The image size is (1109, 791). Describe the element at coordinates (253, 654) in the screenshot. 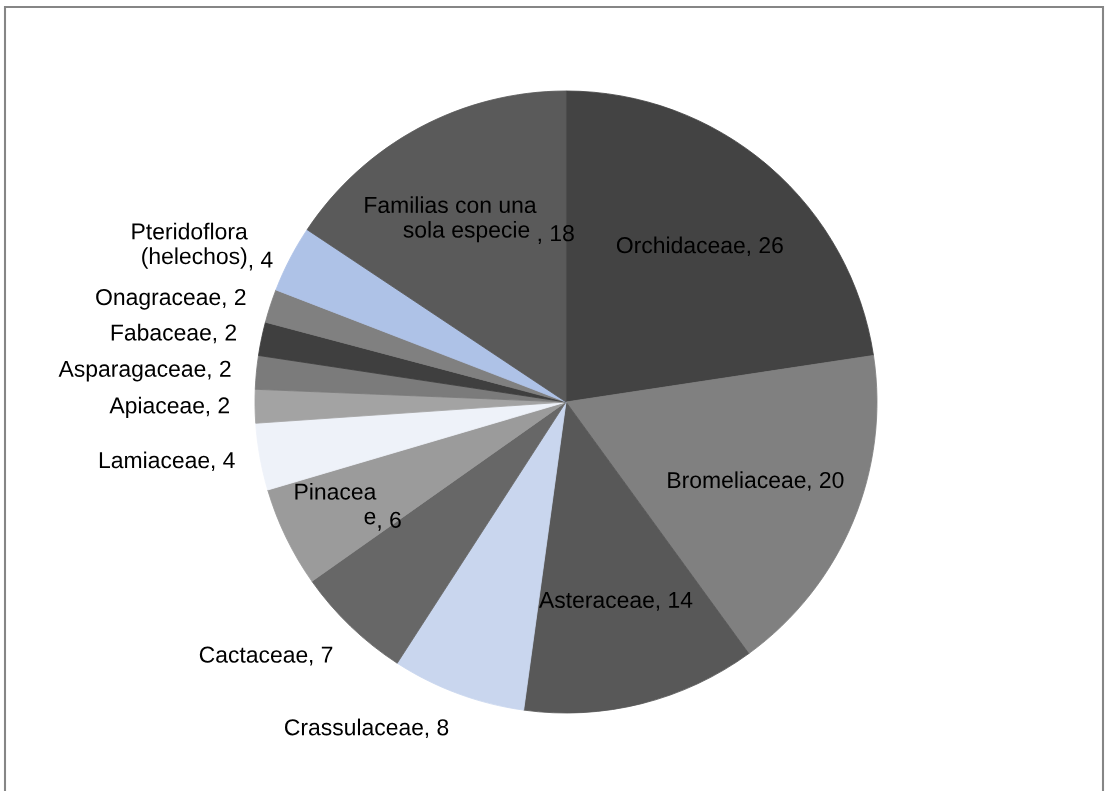

I see `slice-label: Cactaceae` at that location.